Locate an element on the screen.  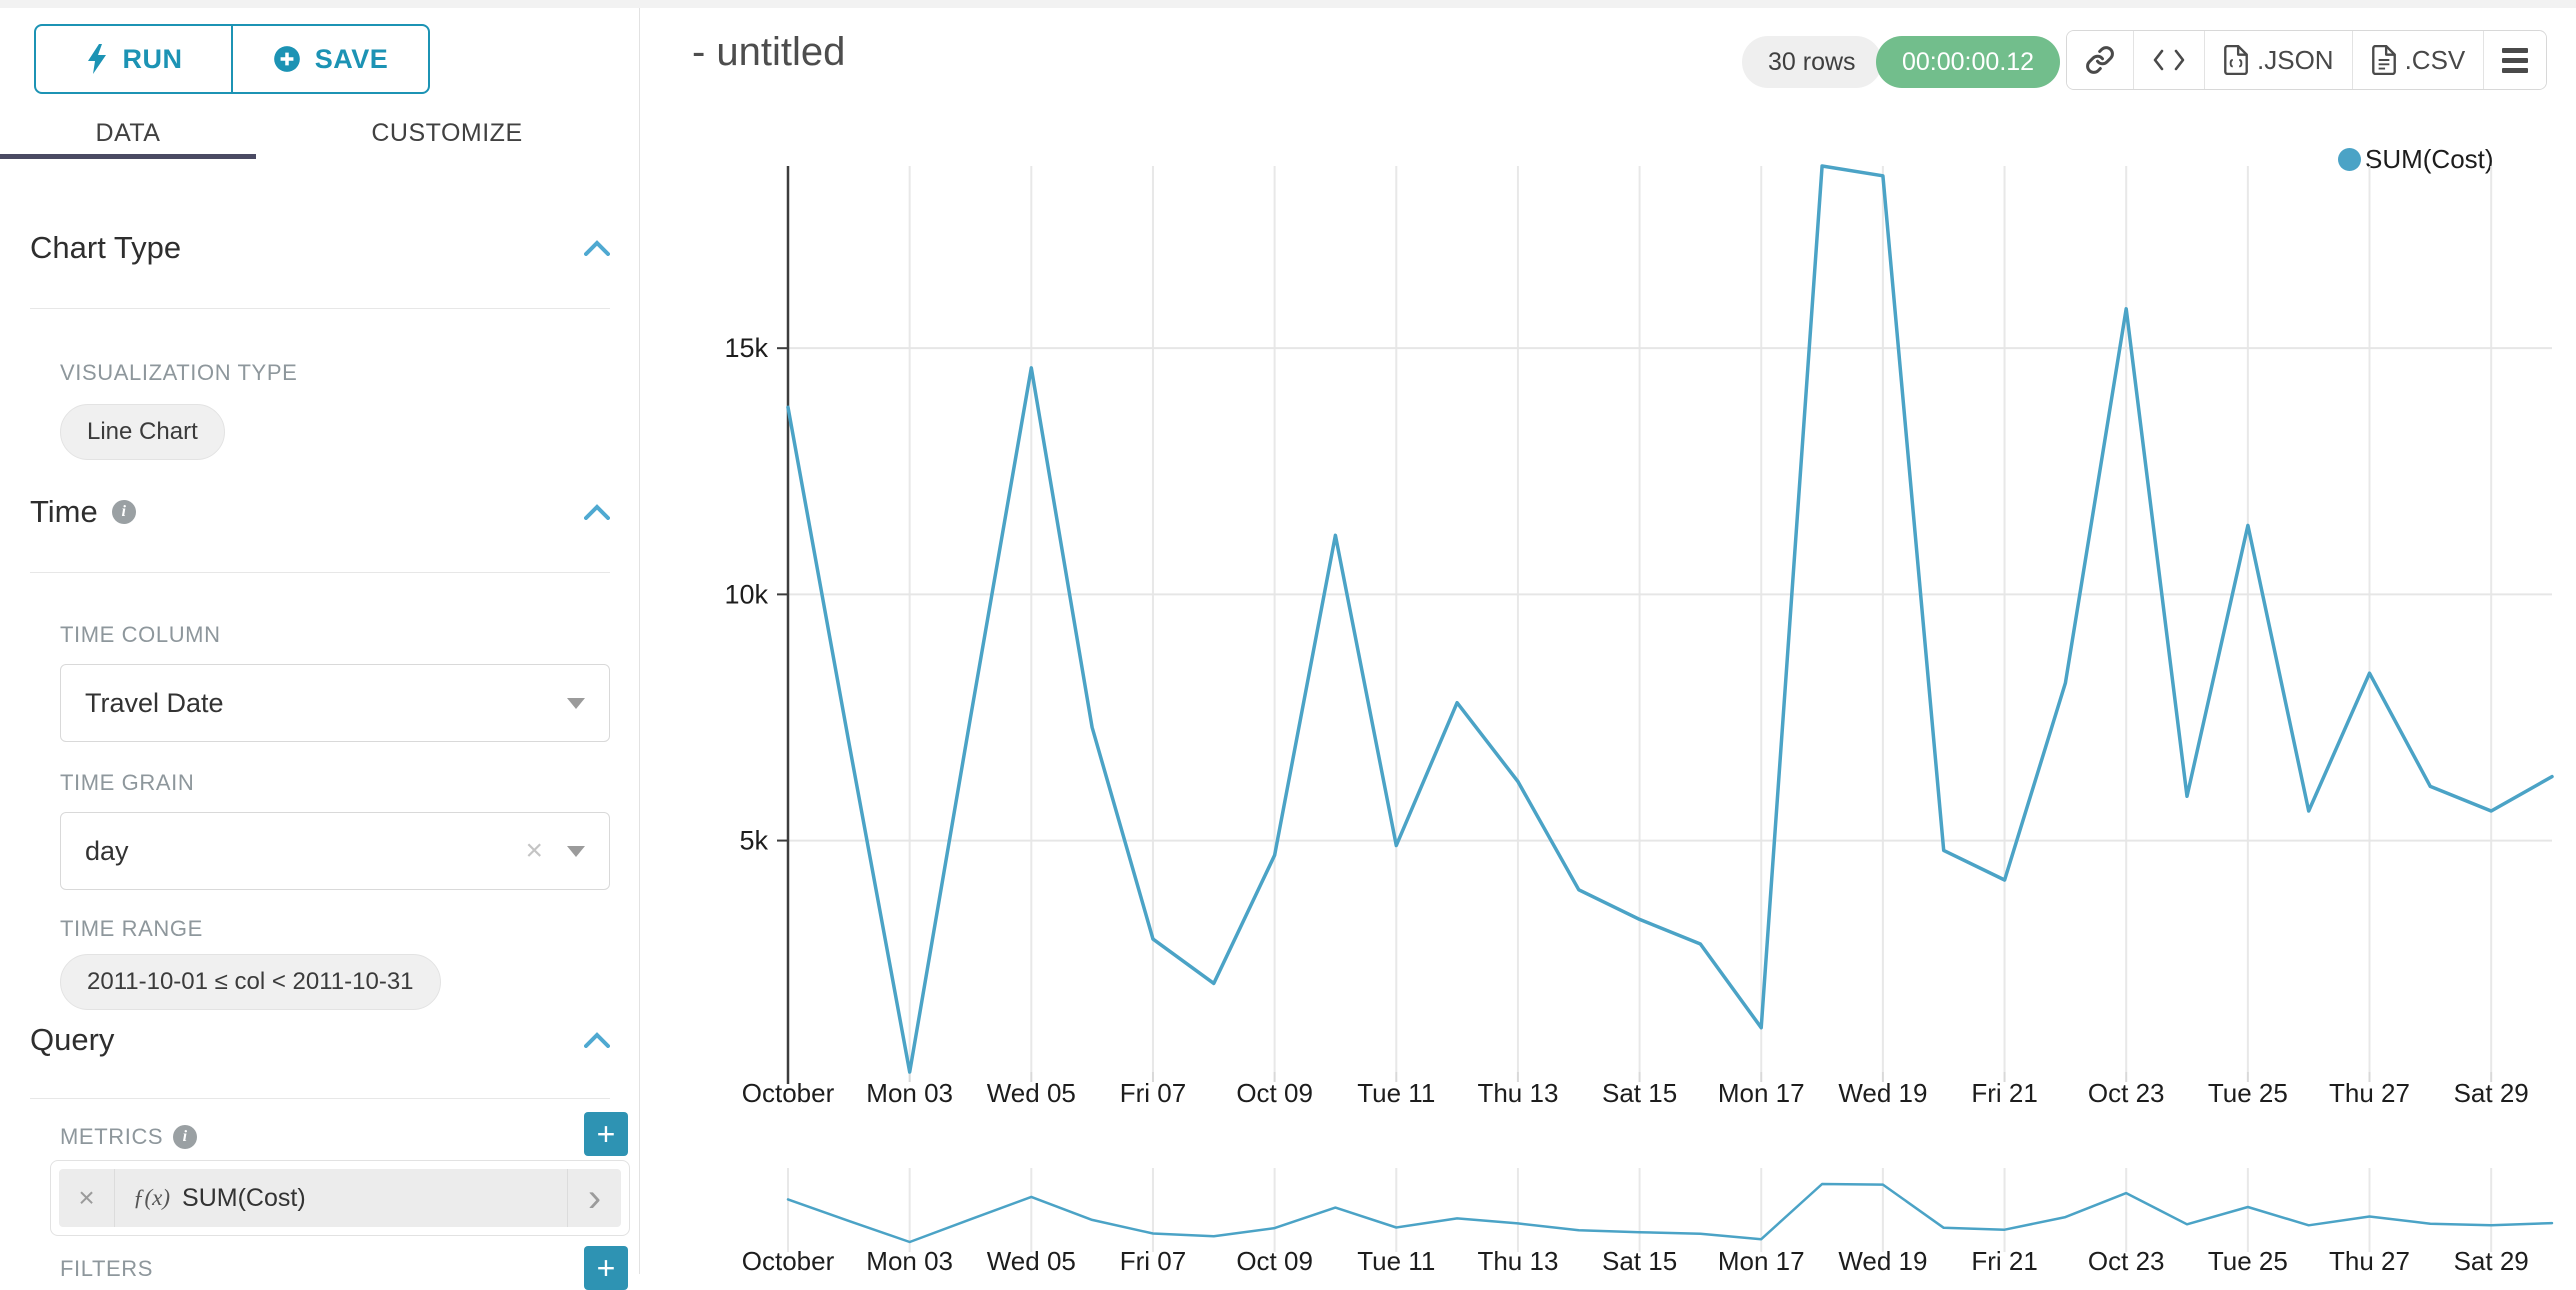
metric-pill: × ƒ(x) SUM(Cost) › is located at coordinates (340, 1198).